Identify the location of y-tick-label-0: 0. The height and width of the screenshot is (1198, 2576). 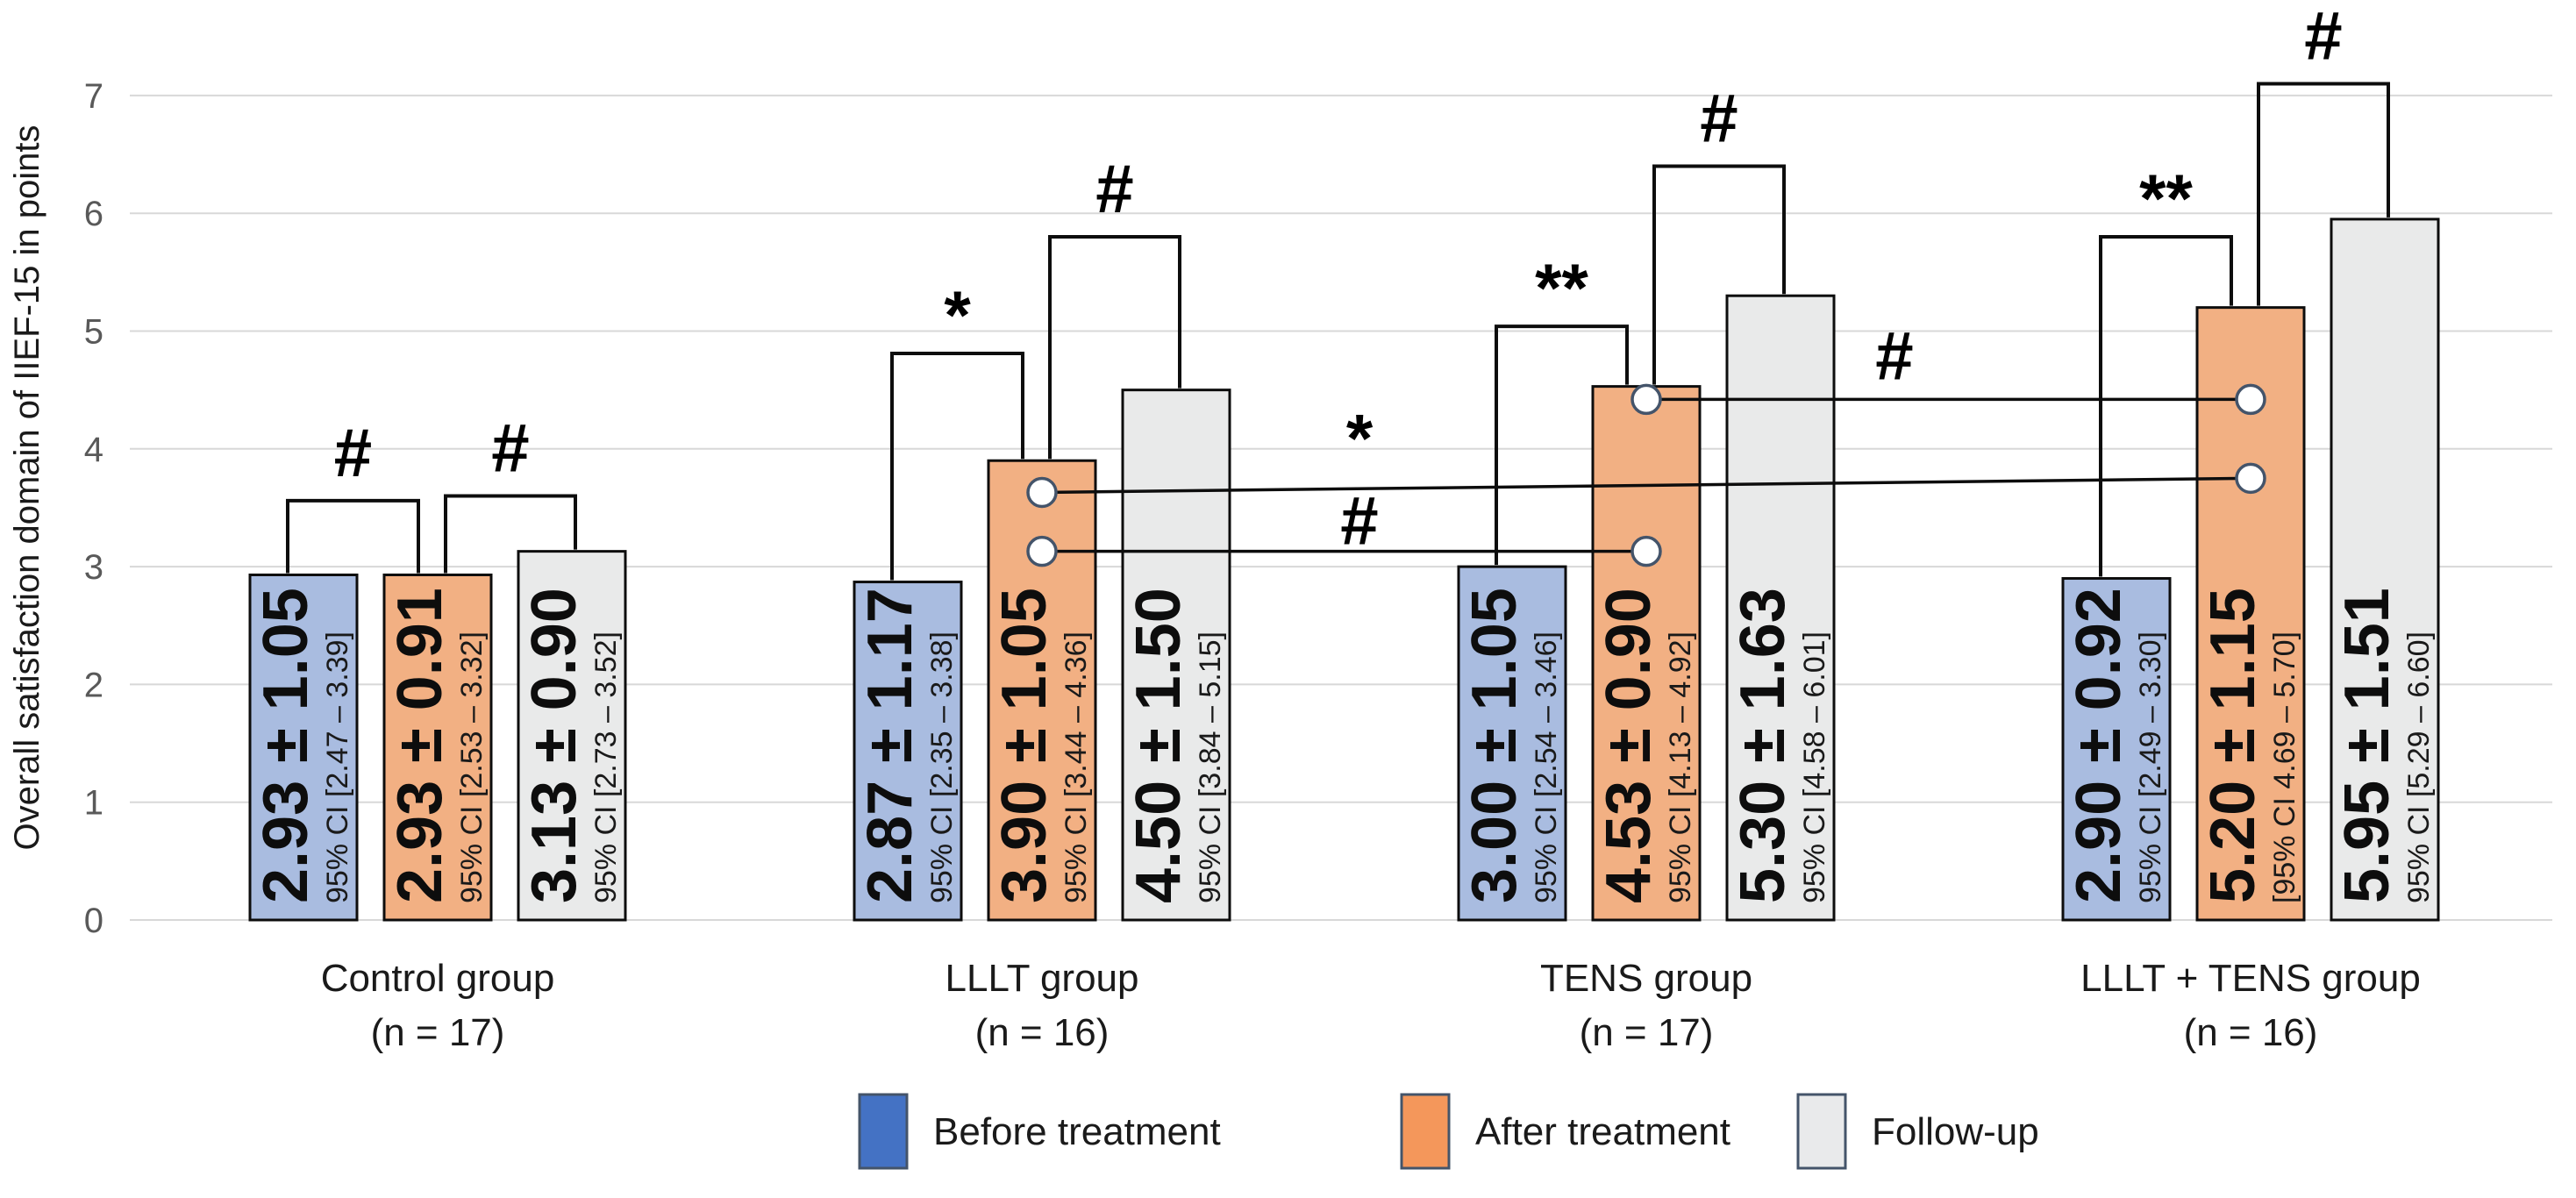
(94, 921).